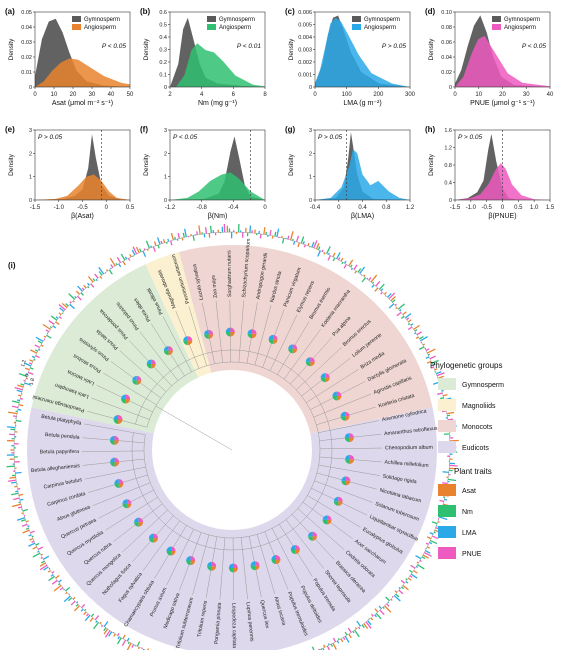 The height and width of the screenshot is (650, 573). Describe the element at coordinates (409, 448) in the screenshot. I see `species-label: Chenopodium album` at that location.